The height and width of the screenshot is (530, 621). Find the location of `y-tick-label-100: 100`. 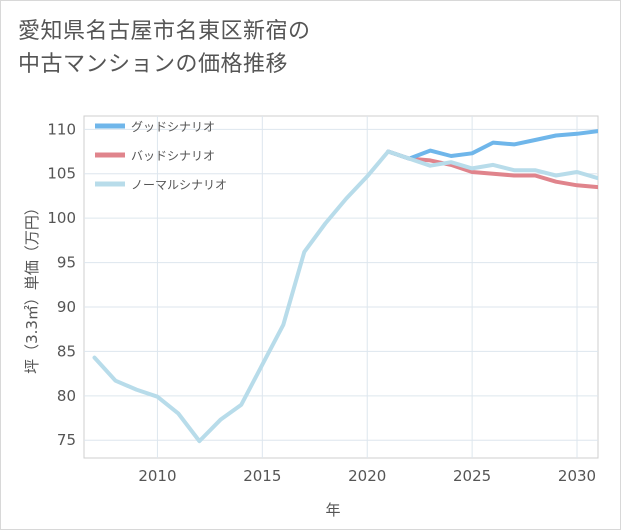

y-tick-label-100: 100 is located at coordinates (61, 218).